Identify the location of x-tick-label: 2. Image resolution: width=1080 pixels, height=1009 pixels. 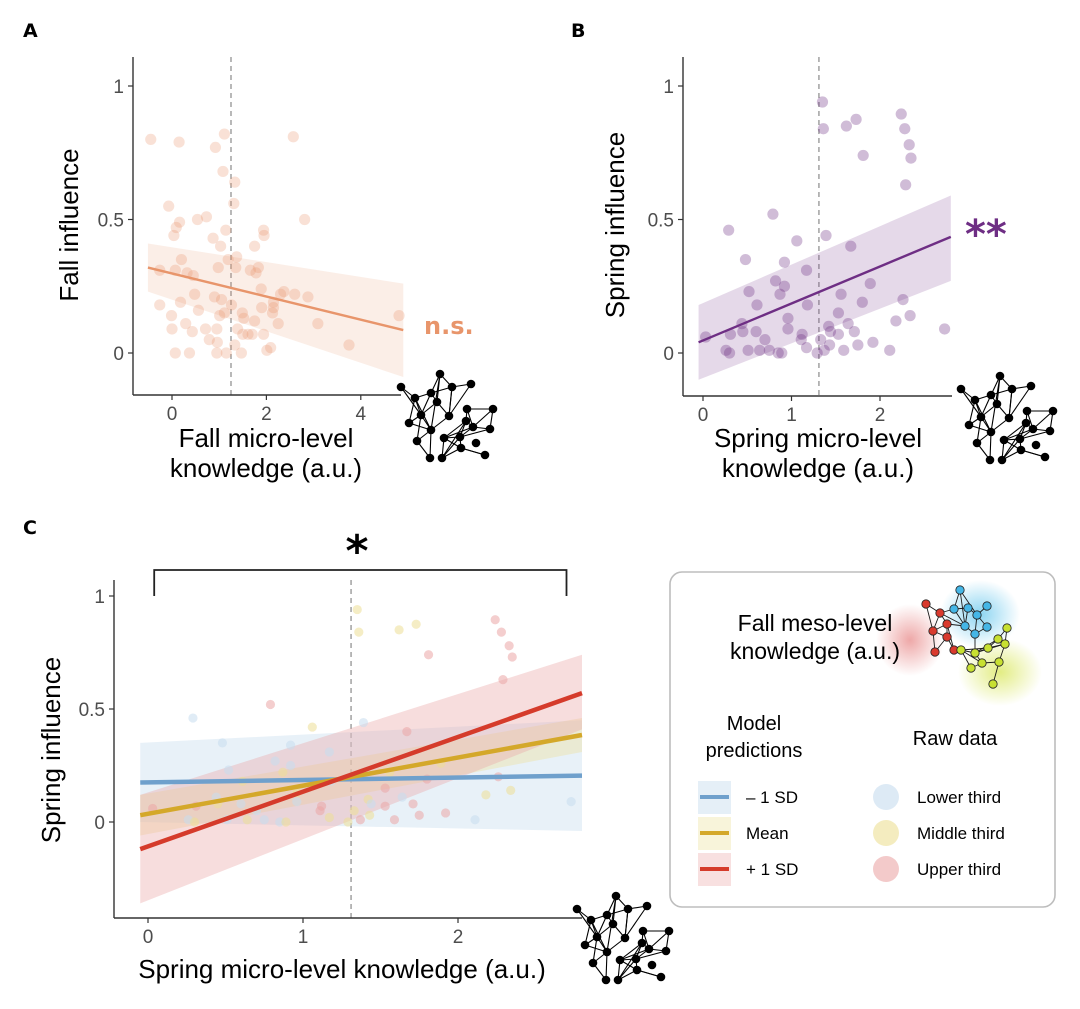
(458, 937).